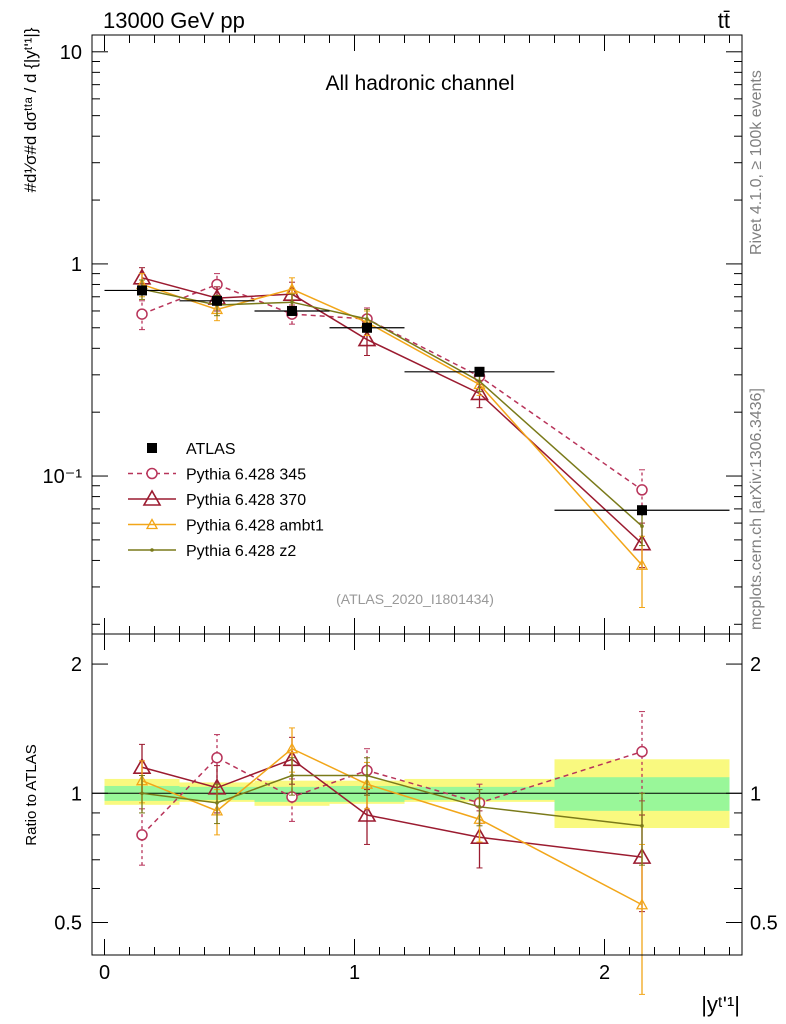  Describe the element at coordinates (415, 599) in the screenshot. I see `analysis-label: (ATLAS_2020_I1801434)` at that location.